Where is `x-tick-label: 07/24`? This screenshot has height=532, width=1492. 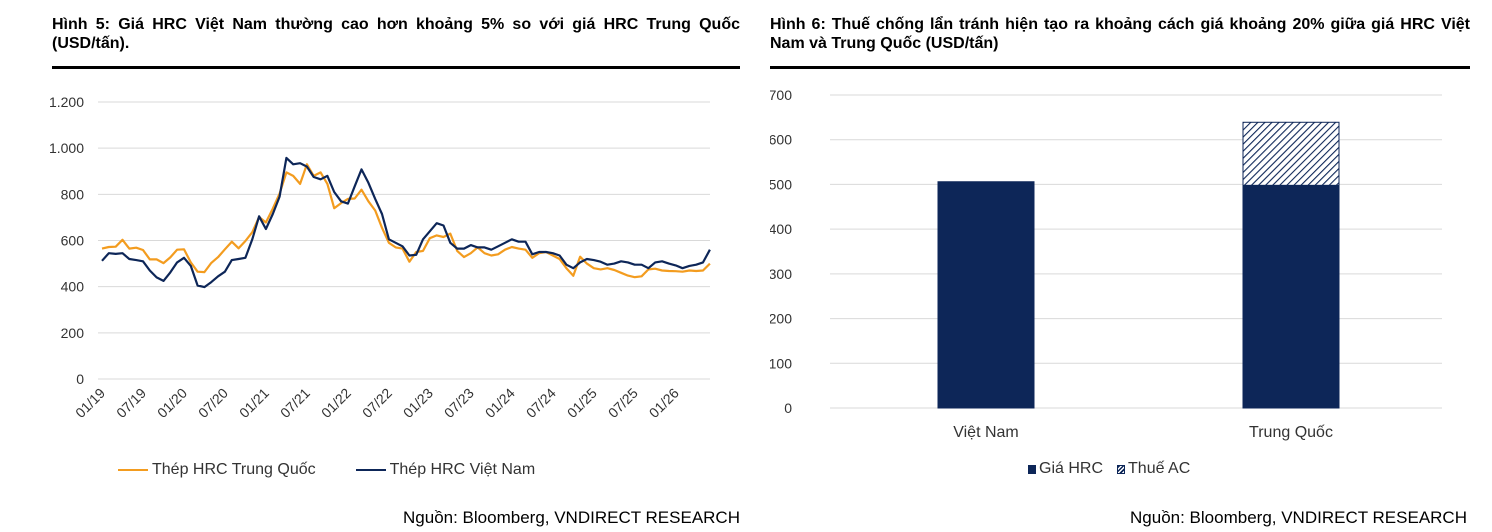 x-tick-label: 07/24 is located at coordinates (541, 403).